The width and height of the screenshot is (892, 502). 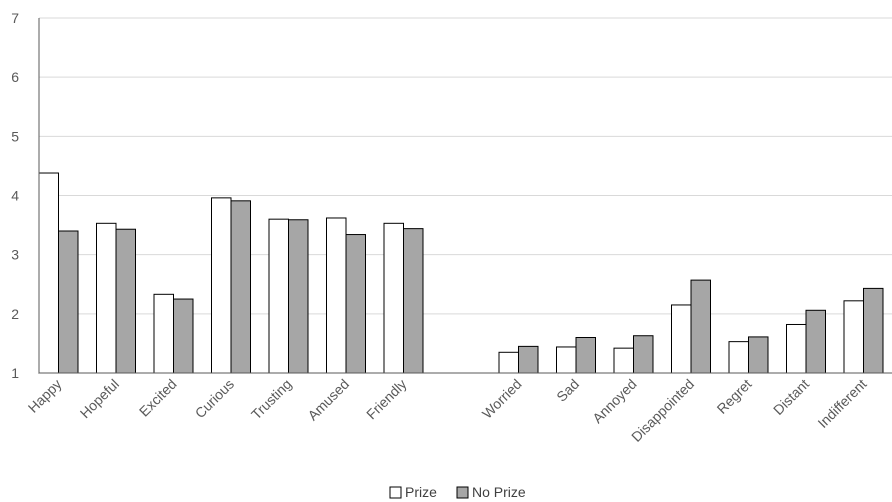 I want to click on category-label: Regret, so click(x=734, y=396).